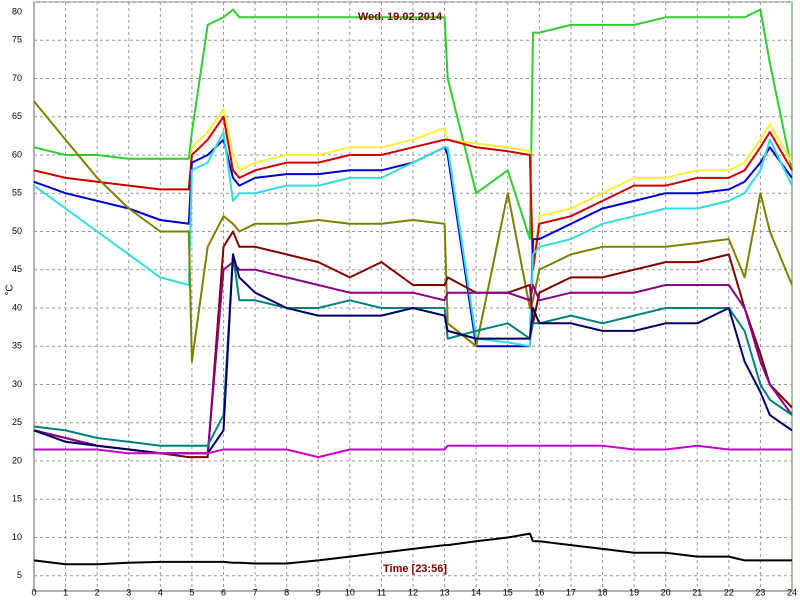 This screenshot has width=800, height=600. What do you see at coordinates (445, 592) in the screenshot?
I see `x-tick-label: 13` at bounding box center [445, 592].